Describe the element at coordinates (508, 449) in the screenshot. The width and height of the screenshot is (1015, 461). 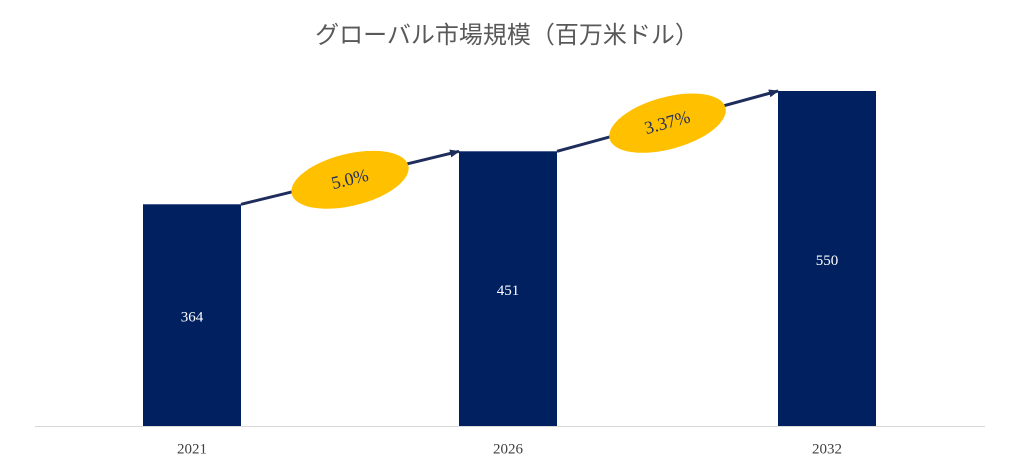
I see `x-tick-label: 2026` at that location.